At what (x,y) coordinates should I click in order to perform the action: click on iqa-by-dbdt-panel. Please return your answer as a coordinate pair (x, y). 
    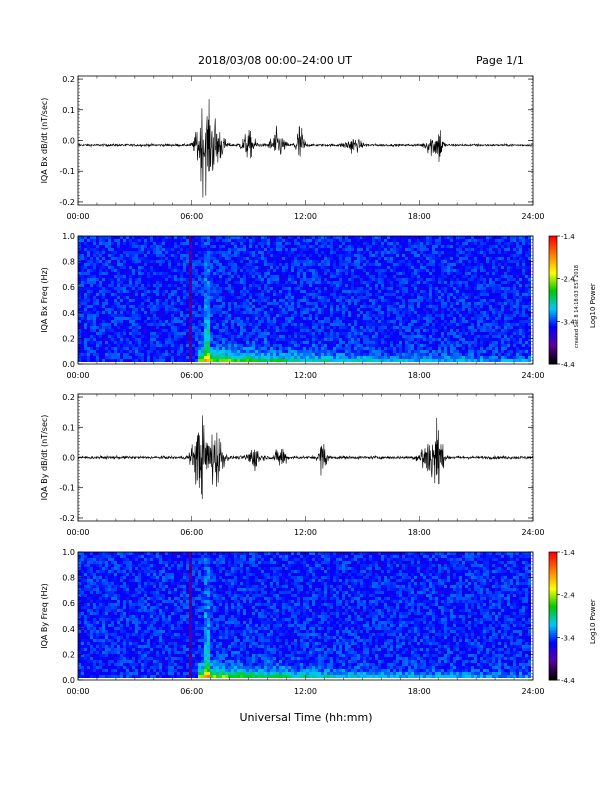
    Looking at the image, I should click on (305, 457).